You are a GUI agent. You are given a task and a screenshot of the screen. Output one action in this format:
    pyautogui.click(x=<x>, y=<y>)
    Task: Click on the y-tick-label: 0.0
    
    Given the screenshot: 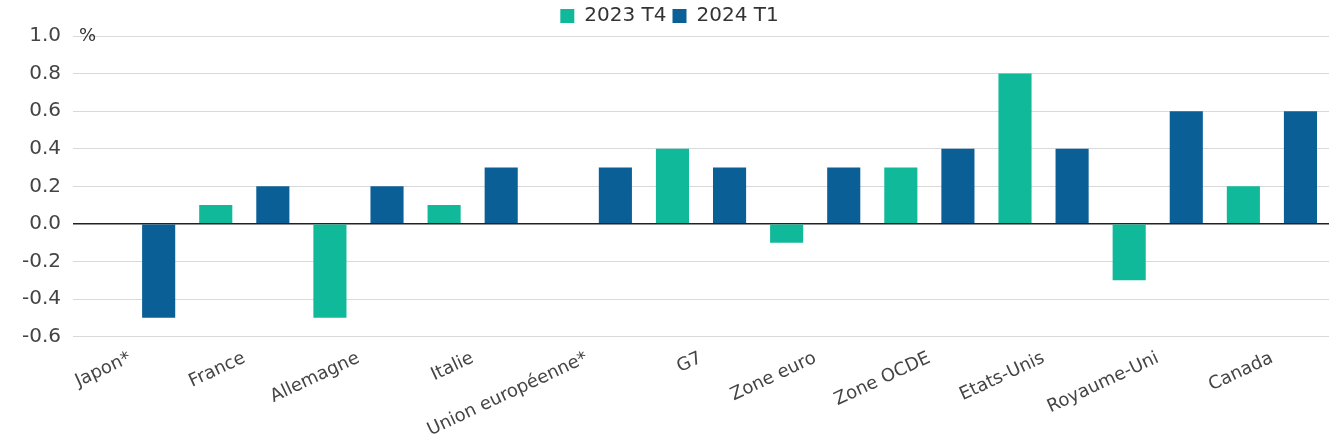 What is the action you would take?
    pyautogui.click(x=45, y=222)
    